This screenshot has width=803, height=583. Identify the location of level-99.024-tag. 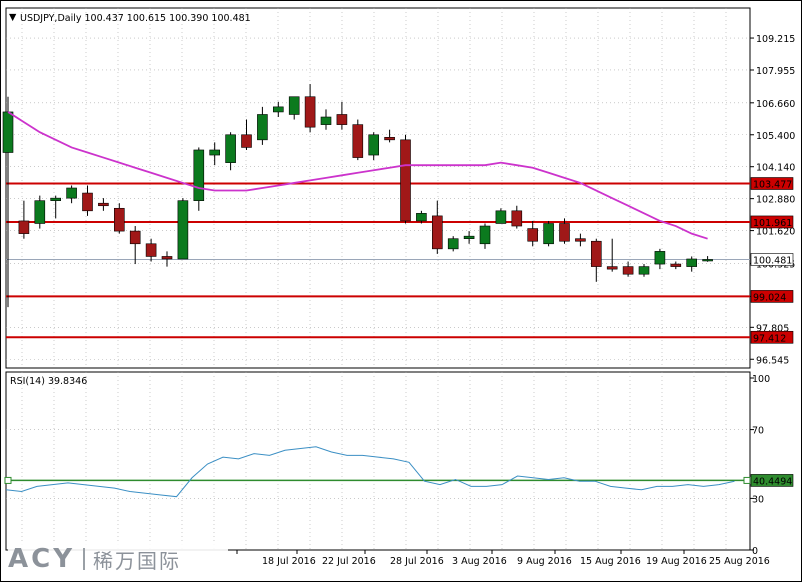
(772, 296).